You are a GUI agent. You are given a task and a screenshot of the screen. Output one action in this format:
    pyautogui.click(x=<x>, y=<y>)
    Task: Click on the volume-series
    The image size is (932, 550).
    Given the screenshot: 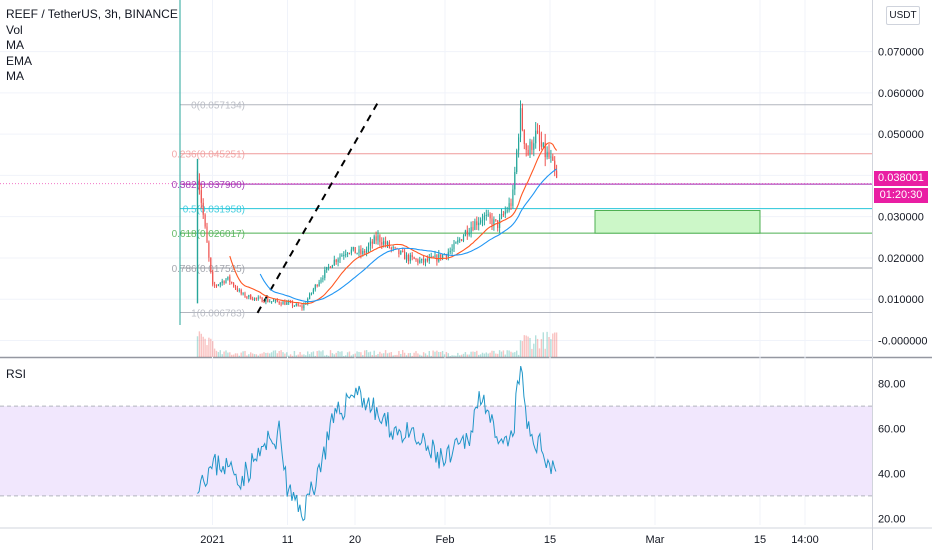 What is the action you would take?
    pyautogui.click(x=377, y=344)
    